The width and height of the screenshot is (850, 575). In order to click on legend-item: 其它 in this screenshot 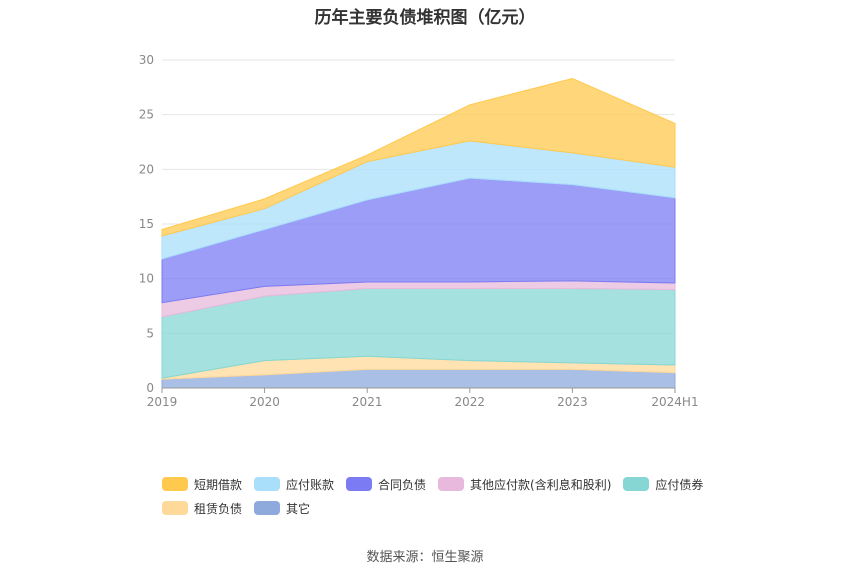, I will do `click(282, 508)`.